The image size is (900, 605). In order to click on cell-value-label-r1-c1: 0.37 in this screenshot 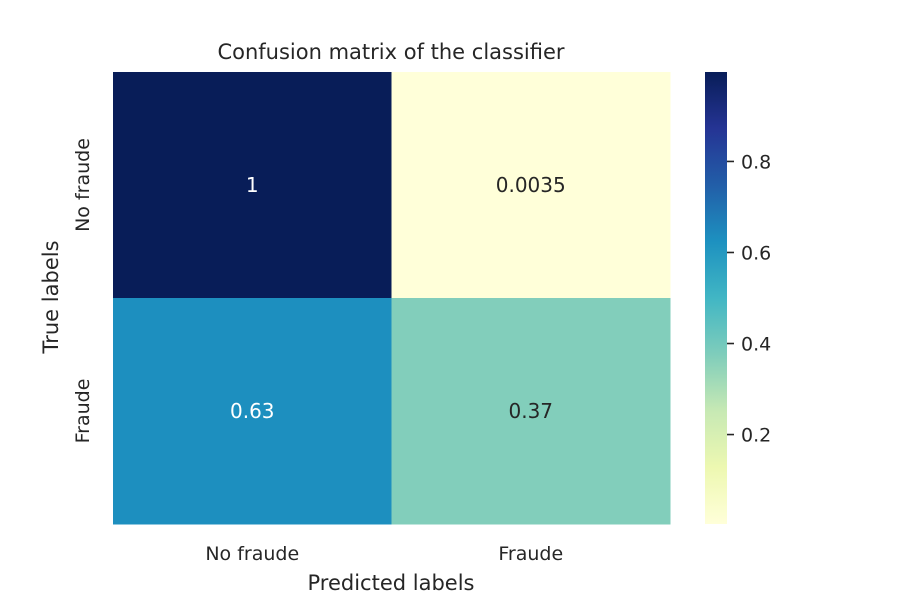, I will do `click(530, 411)`.